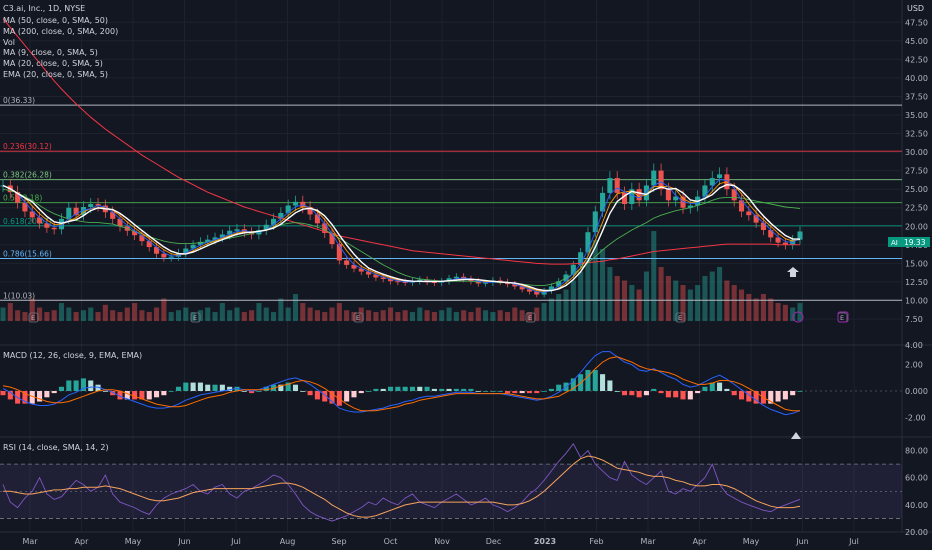 The height and width of the screenshot is (550, 932). I want to click on legend-ma20: MA (20, close, 0, SMA, 5), so click(53, 63).